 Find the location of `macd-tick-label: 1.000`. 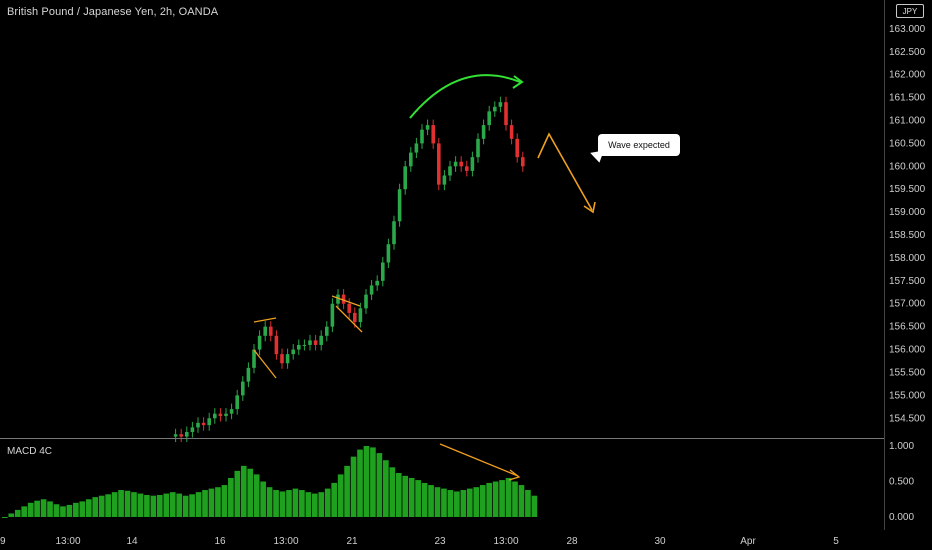

macd-tick-label: 1.000 is located at coordinates (901, 446).